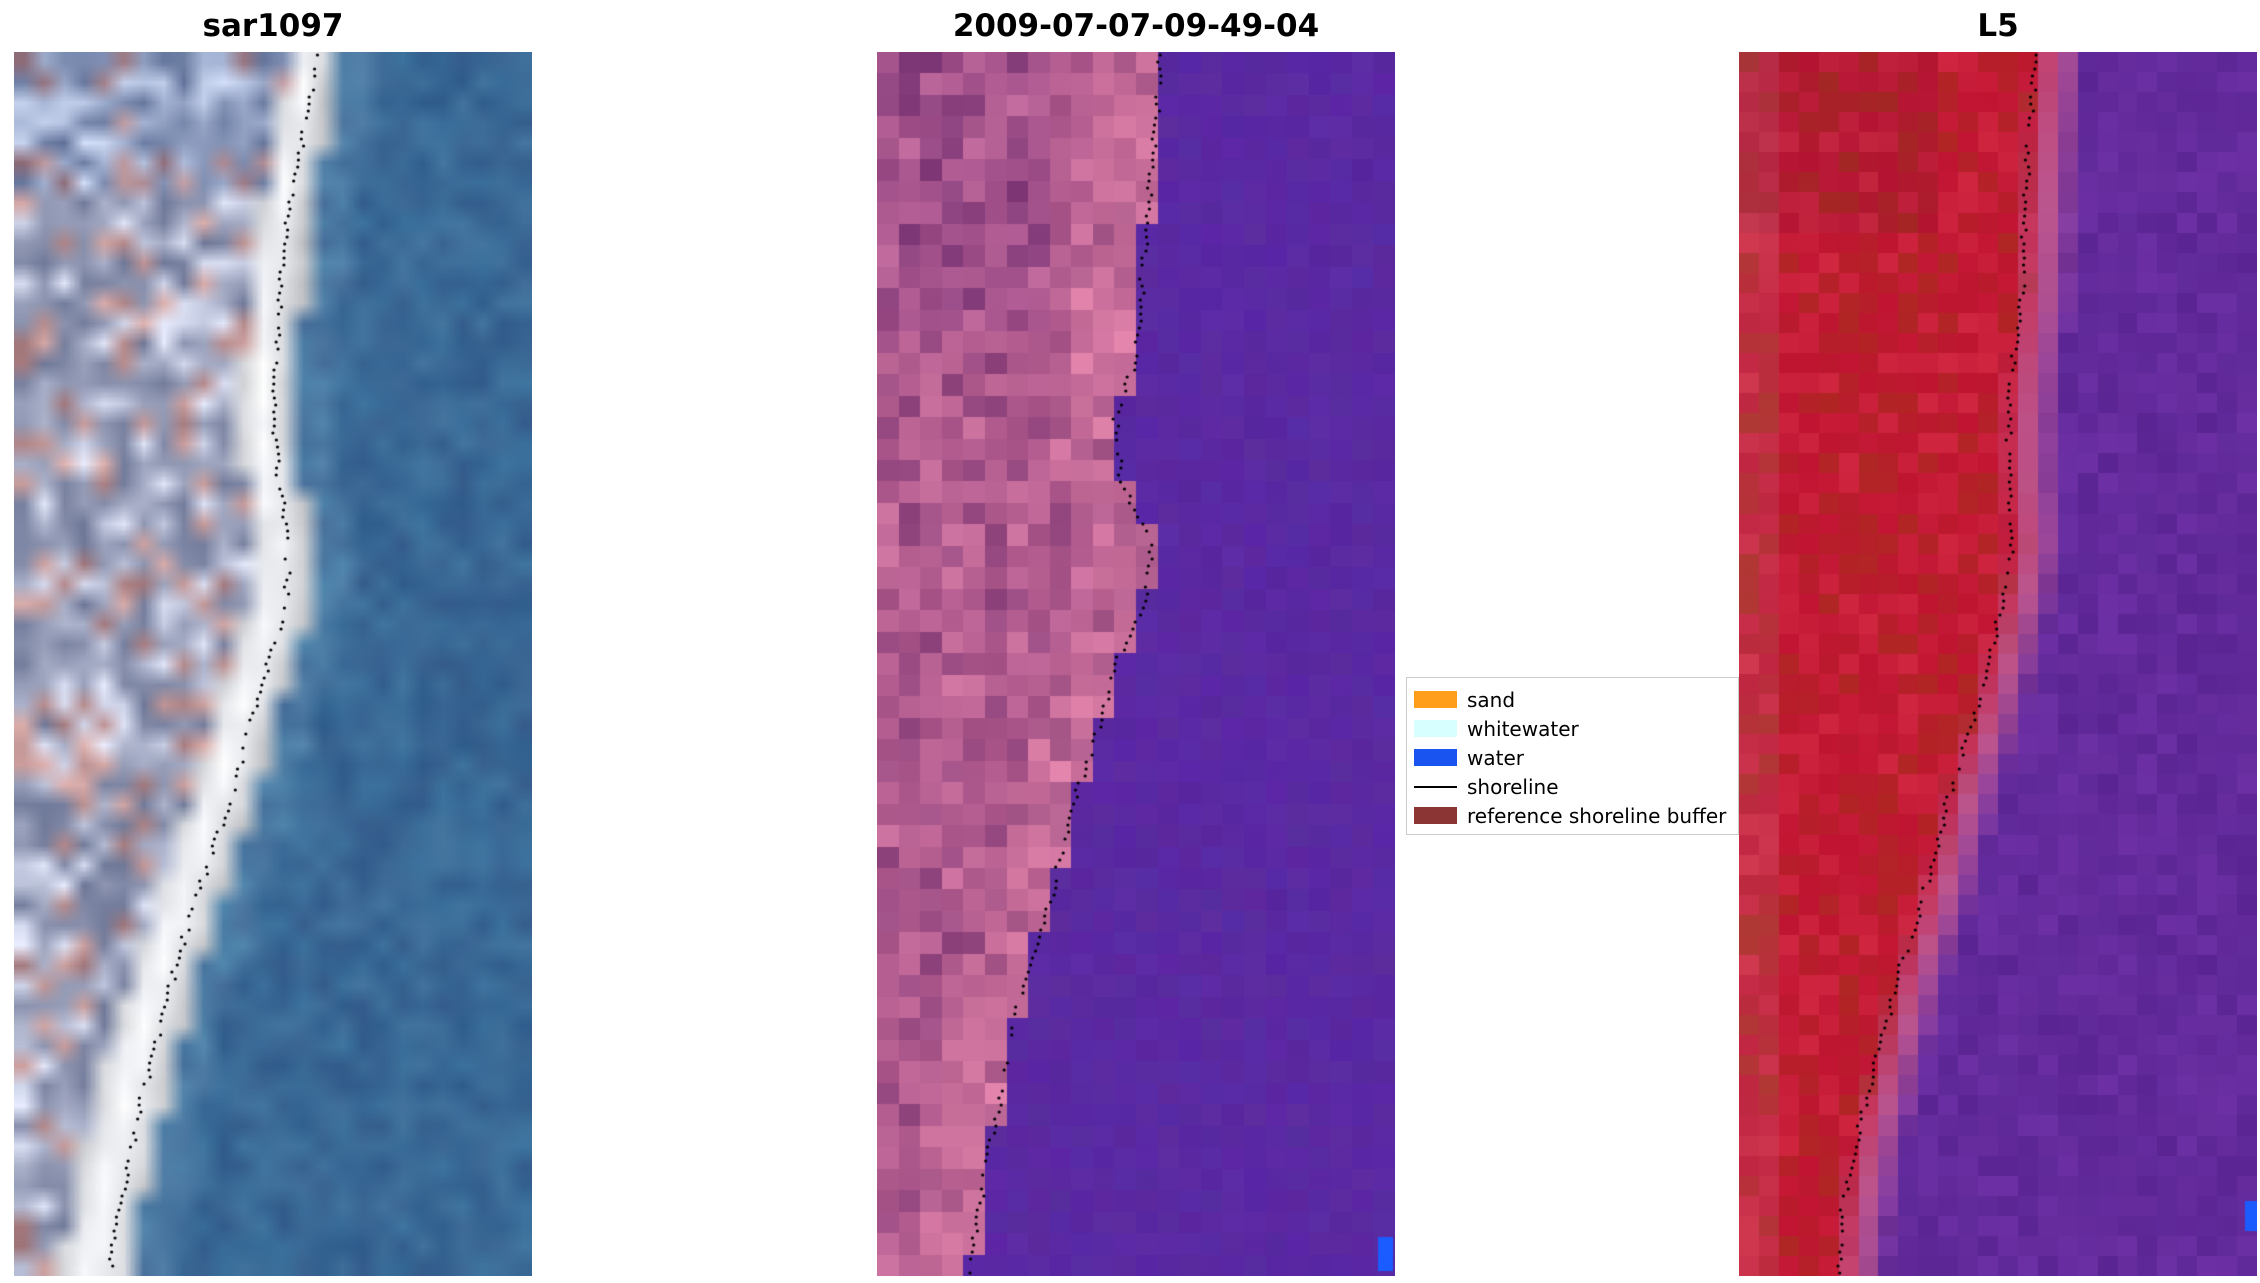 This screenshot has width=2260, height=1283. What do you see at coordinates (1435, 728) in the screenshot?
I see `whitewater-swatch-icon` at bounding box center [1435, 728].